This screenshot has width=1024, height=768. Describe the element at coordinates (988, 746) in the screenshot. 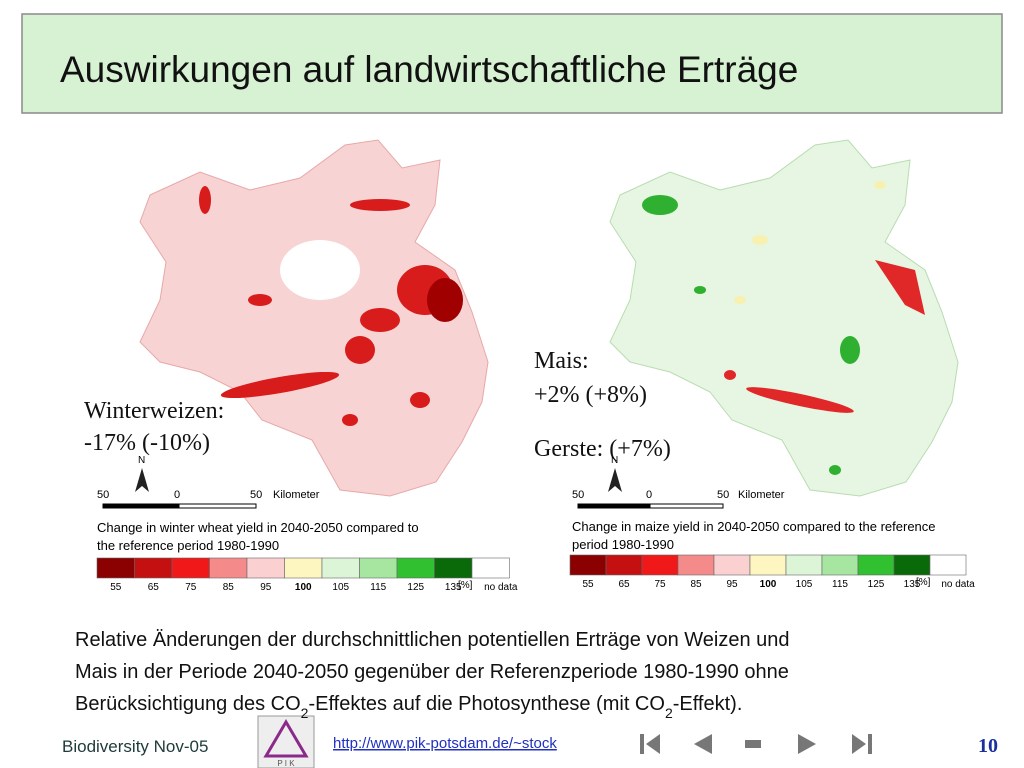

I see `page-number: 10` at that location.